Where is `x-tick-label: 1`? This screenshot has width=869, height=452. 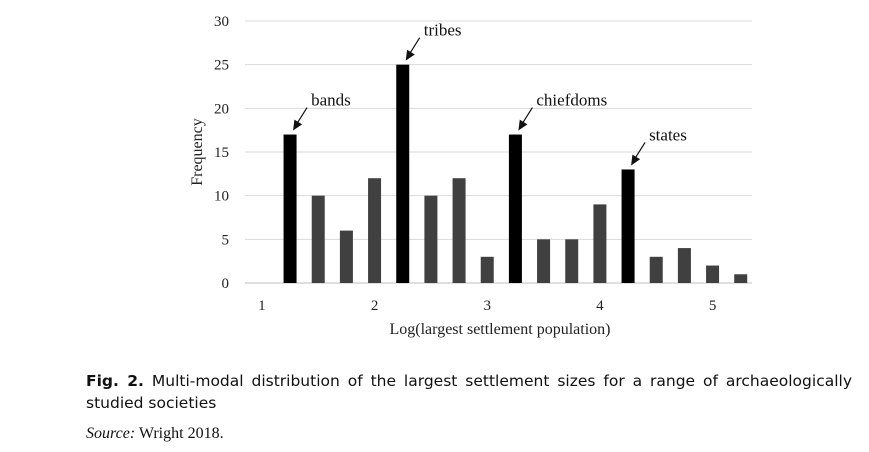 x-tick-label: 1 is located at coordinates (262, 306).